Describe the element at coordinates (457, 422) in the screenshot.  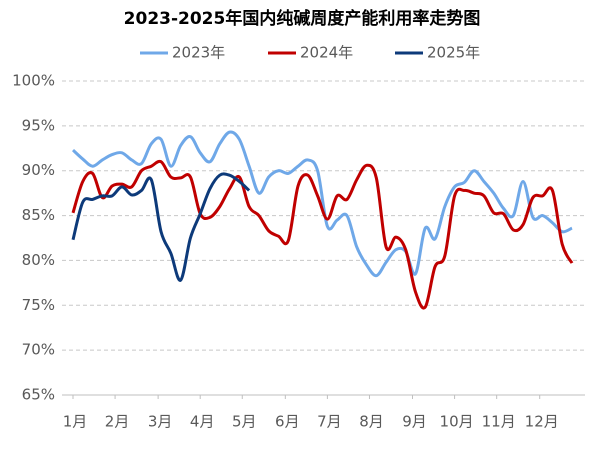
I see `x-tick-label: 10月` at that location.